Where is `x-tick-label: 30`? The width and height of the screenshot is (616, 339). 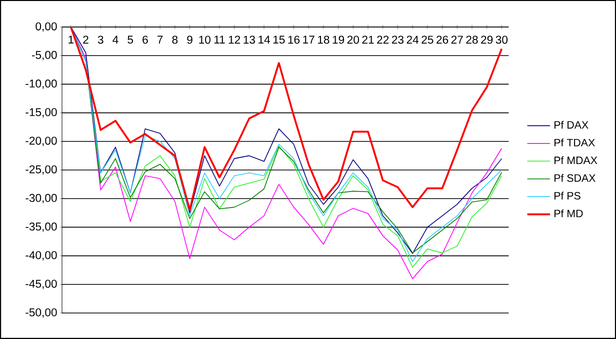 x-tick-label: 30 is located at coordinates (502, 40).